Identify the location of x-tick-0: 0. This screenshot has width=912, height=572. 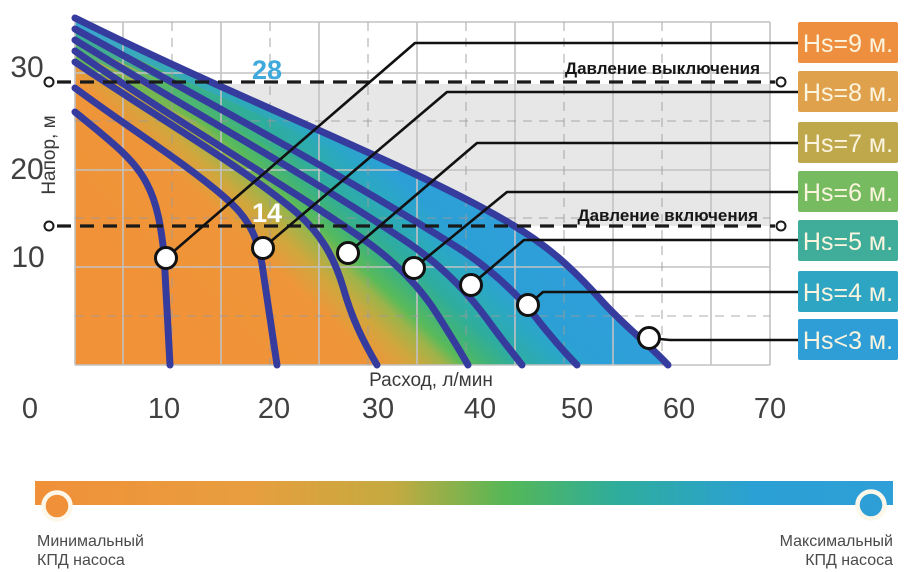
(30, 409).